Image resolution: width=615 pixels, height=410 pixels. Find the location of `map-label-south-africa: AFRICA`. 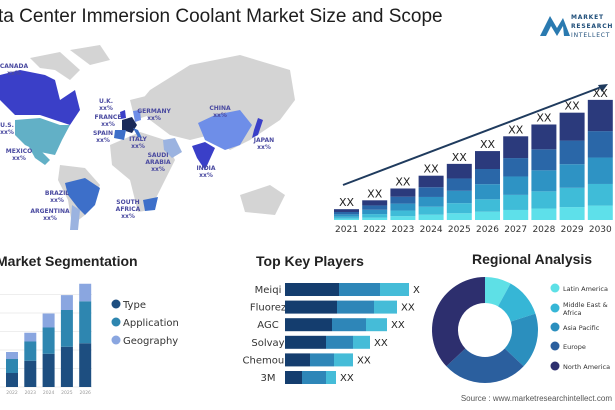

map-label-south-africa: AFRICA is located at coordinates (128, 209).